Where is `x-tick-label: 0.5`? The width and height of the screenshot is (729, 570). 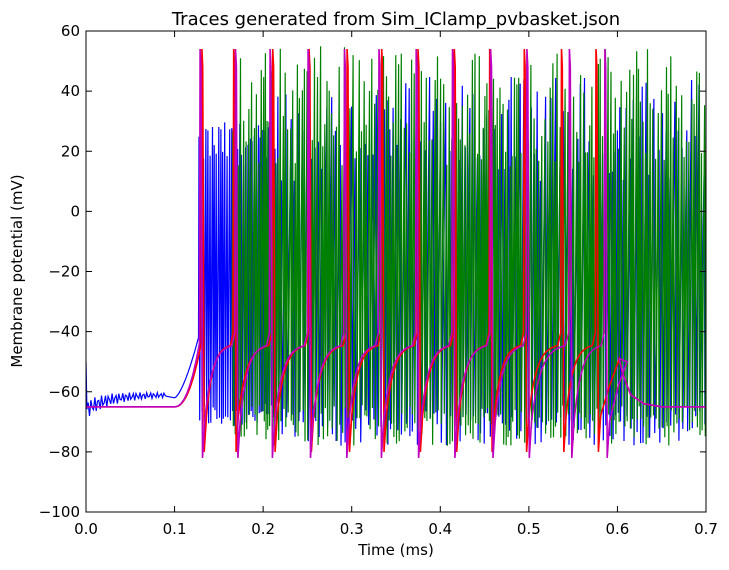
x-tick-label: 0.5 is located at coordinates (529, 529).